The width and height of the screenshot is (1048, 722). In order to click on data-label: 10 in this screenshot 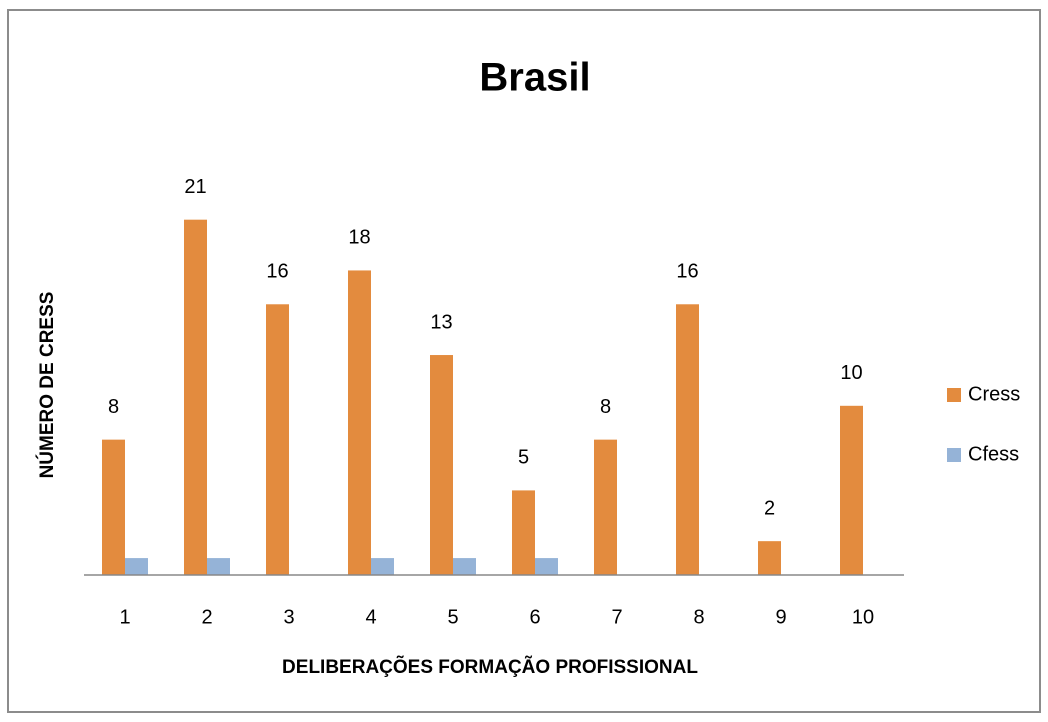, I will do `click(851, 373)`.